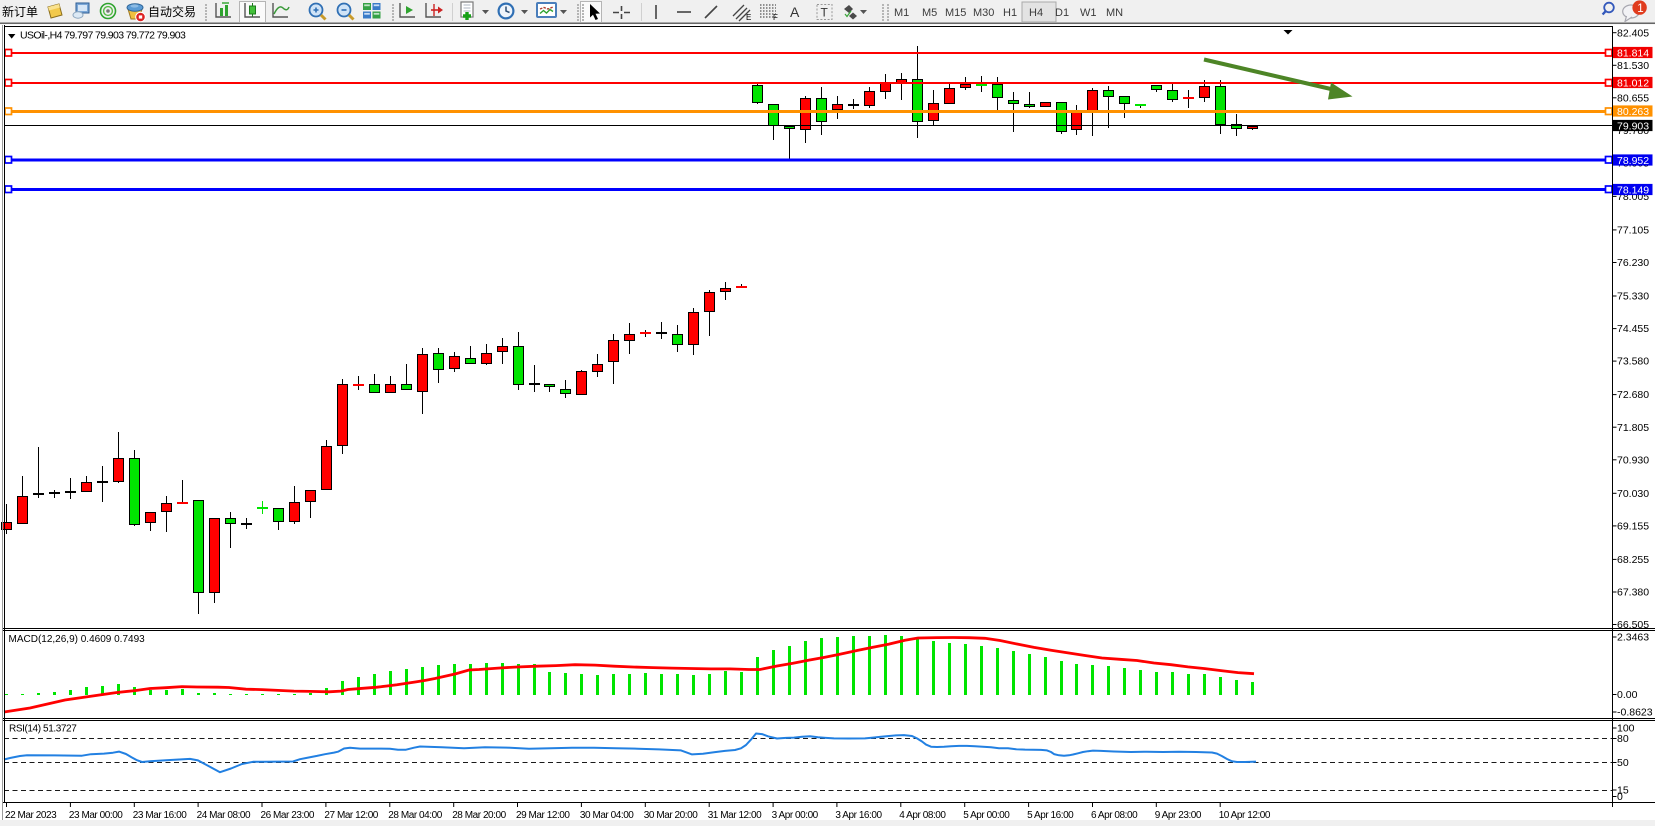  I want to click on svg-text: M15, so click(955, 13).